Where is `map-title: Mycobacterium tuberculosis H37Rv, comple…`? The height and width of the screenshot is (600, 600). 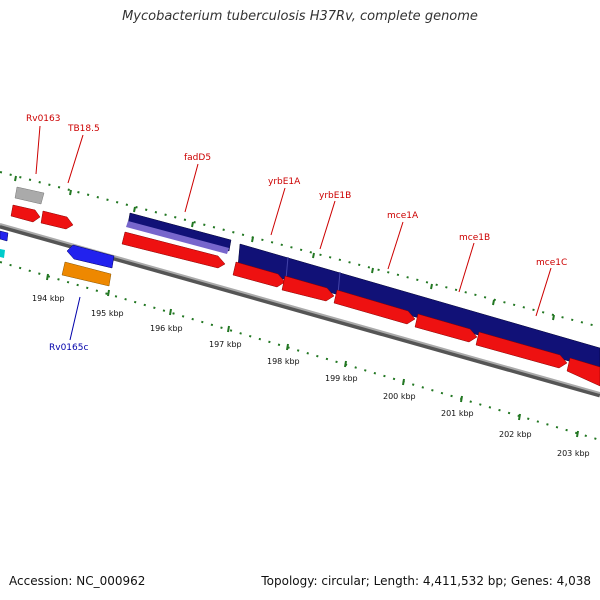 map-title: Mycobacterium tuberculosis H37Rv, comple… is located at coordinates (300, 16).